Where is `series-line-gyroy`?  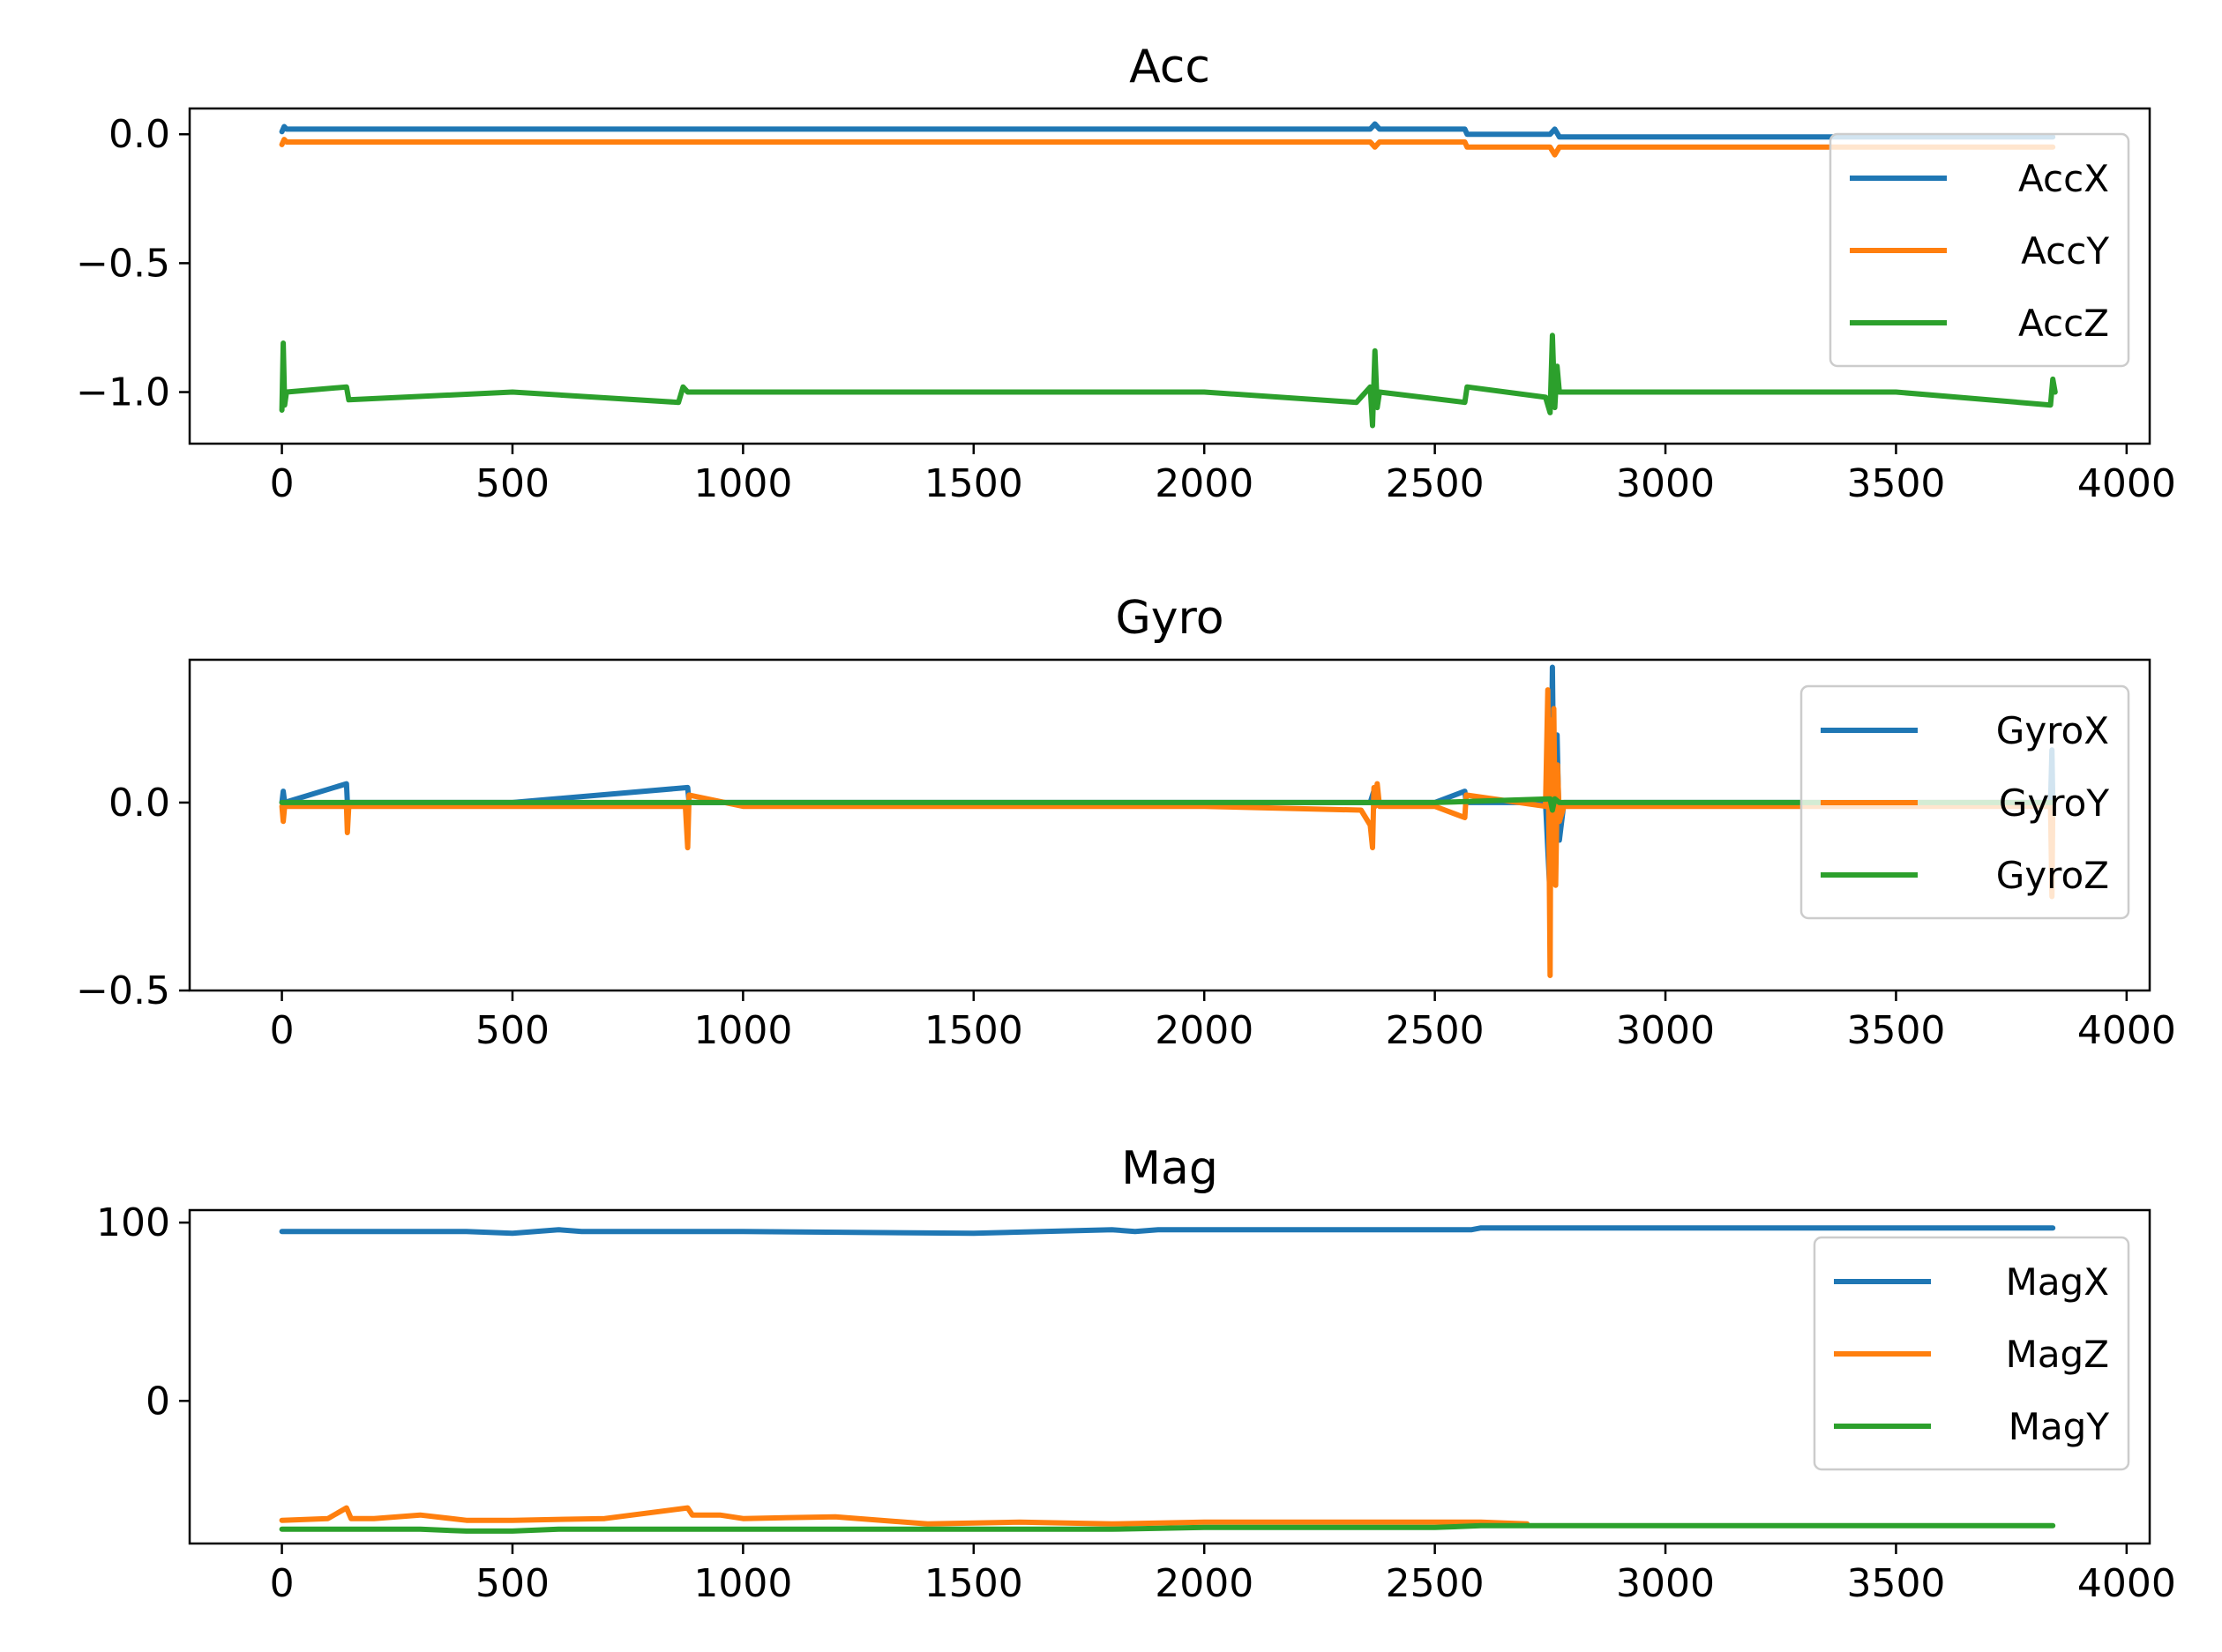 series-line-gyroy is located at coordinates (1167, 832).